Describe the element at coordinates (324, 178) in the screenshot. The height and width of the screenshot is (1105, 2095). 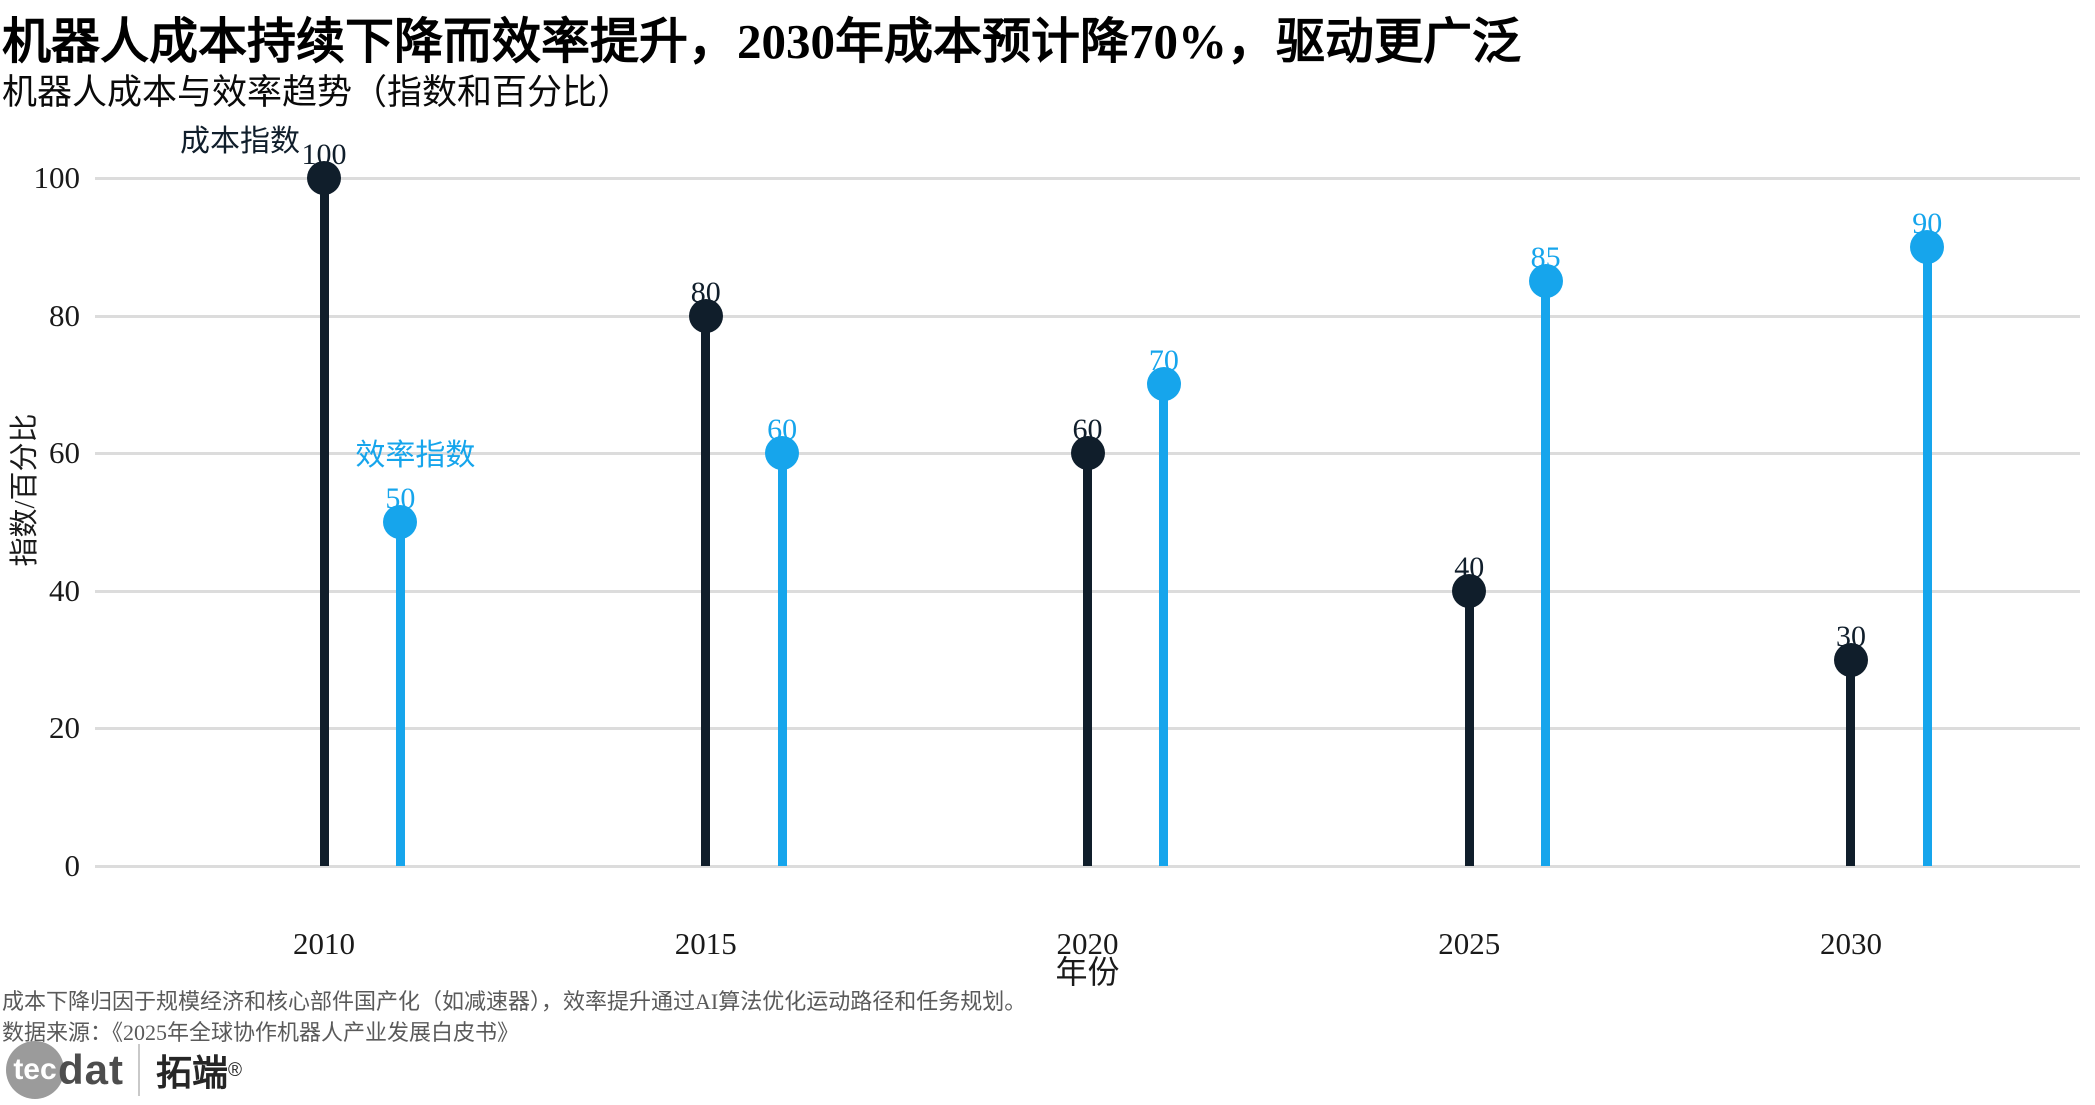
I see `data-point-成本指数-2010` at that location.